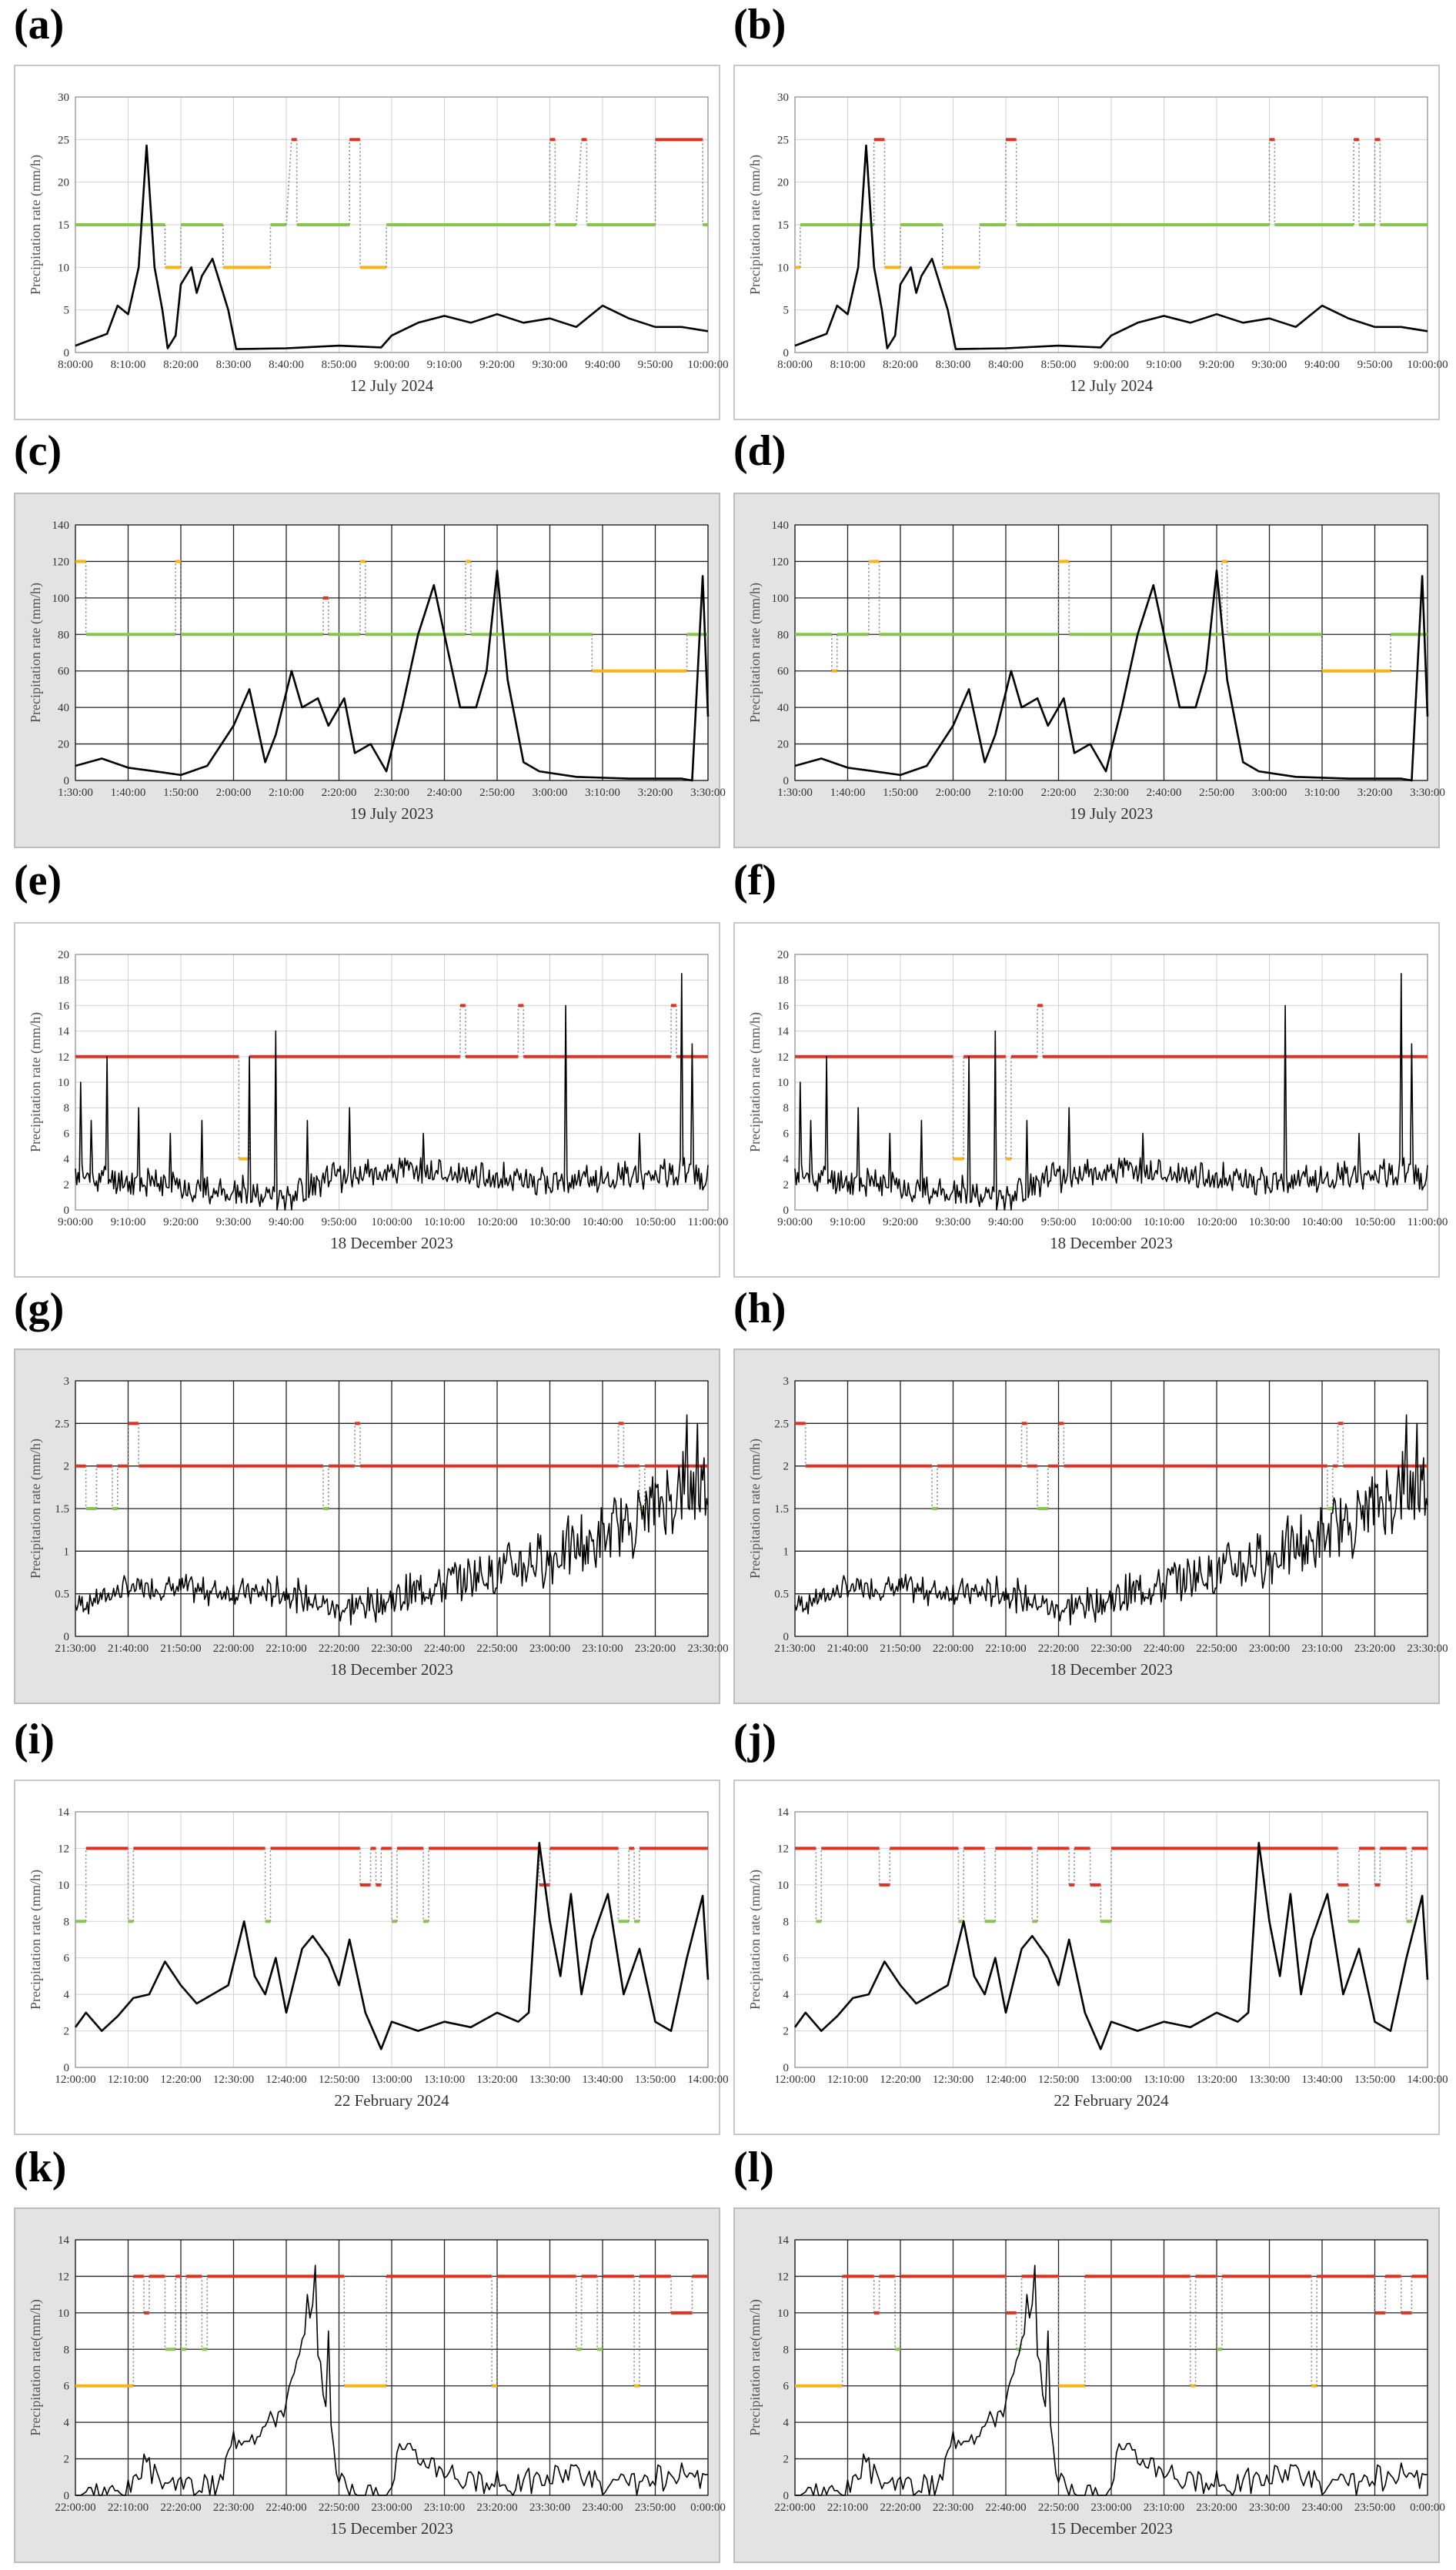  I want to click on y-tick-label: 140, so click(781, 526).